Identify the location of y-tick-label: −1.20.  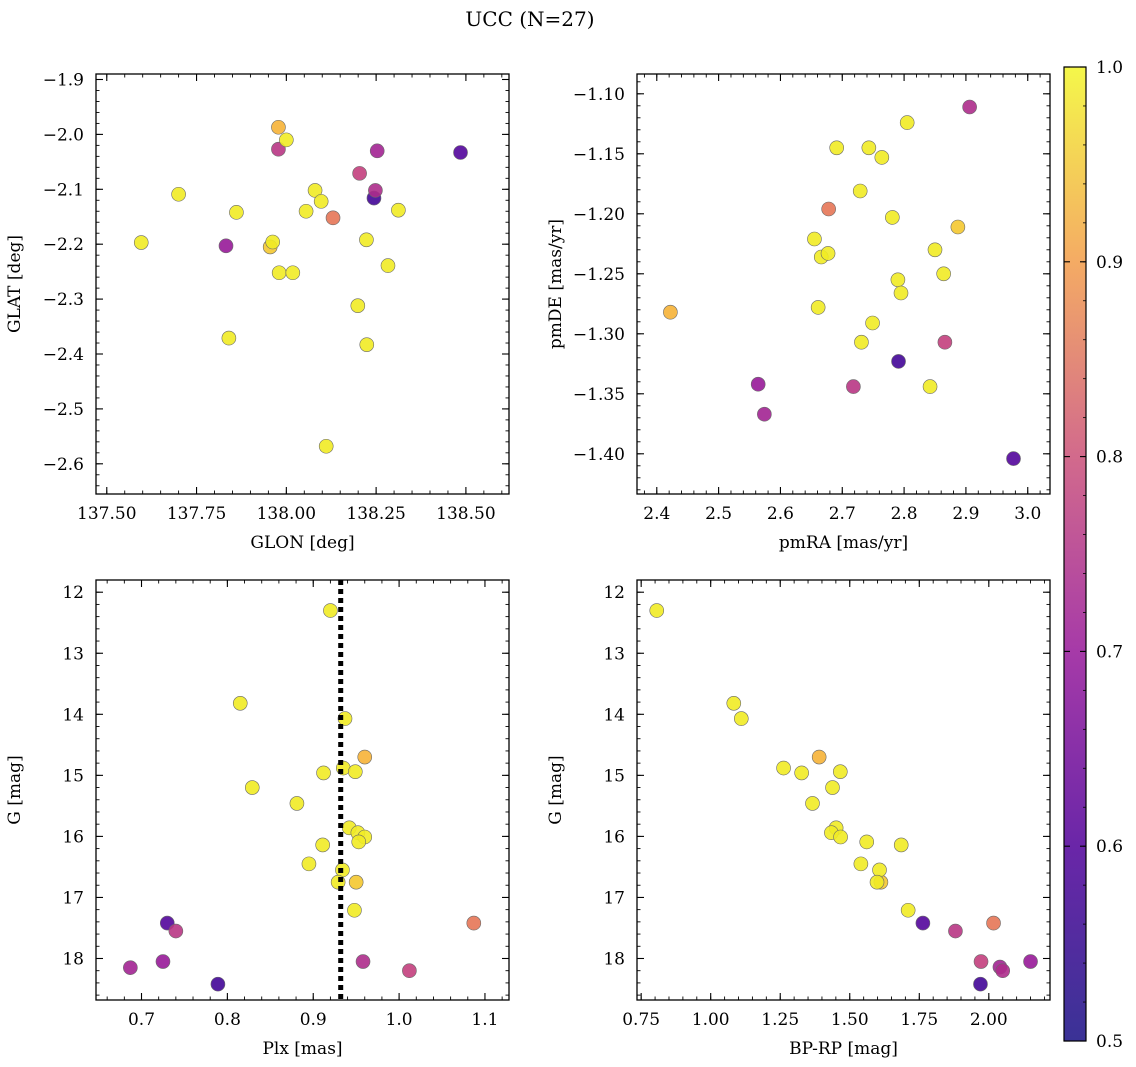
(599, 215).